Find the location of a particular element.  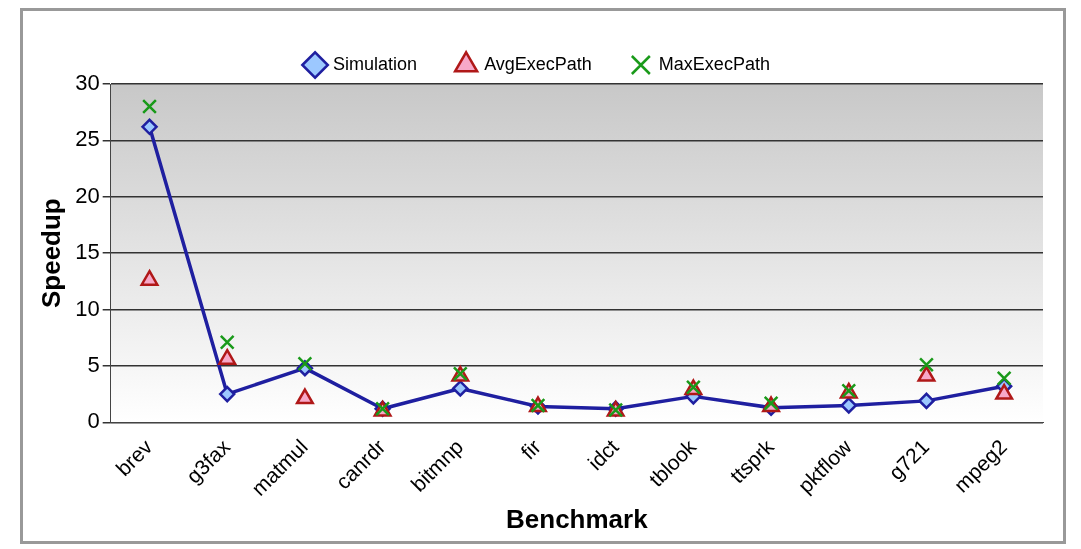

y-tick-label: 15 is located at coordinates (87, 252).